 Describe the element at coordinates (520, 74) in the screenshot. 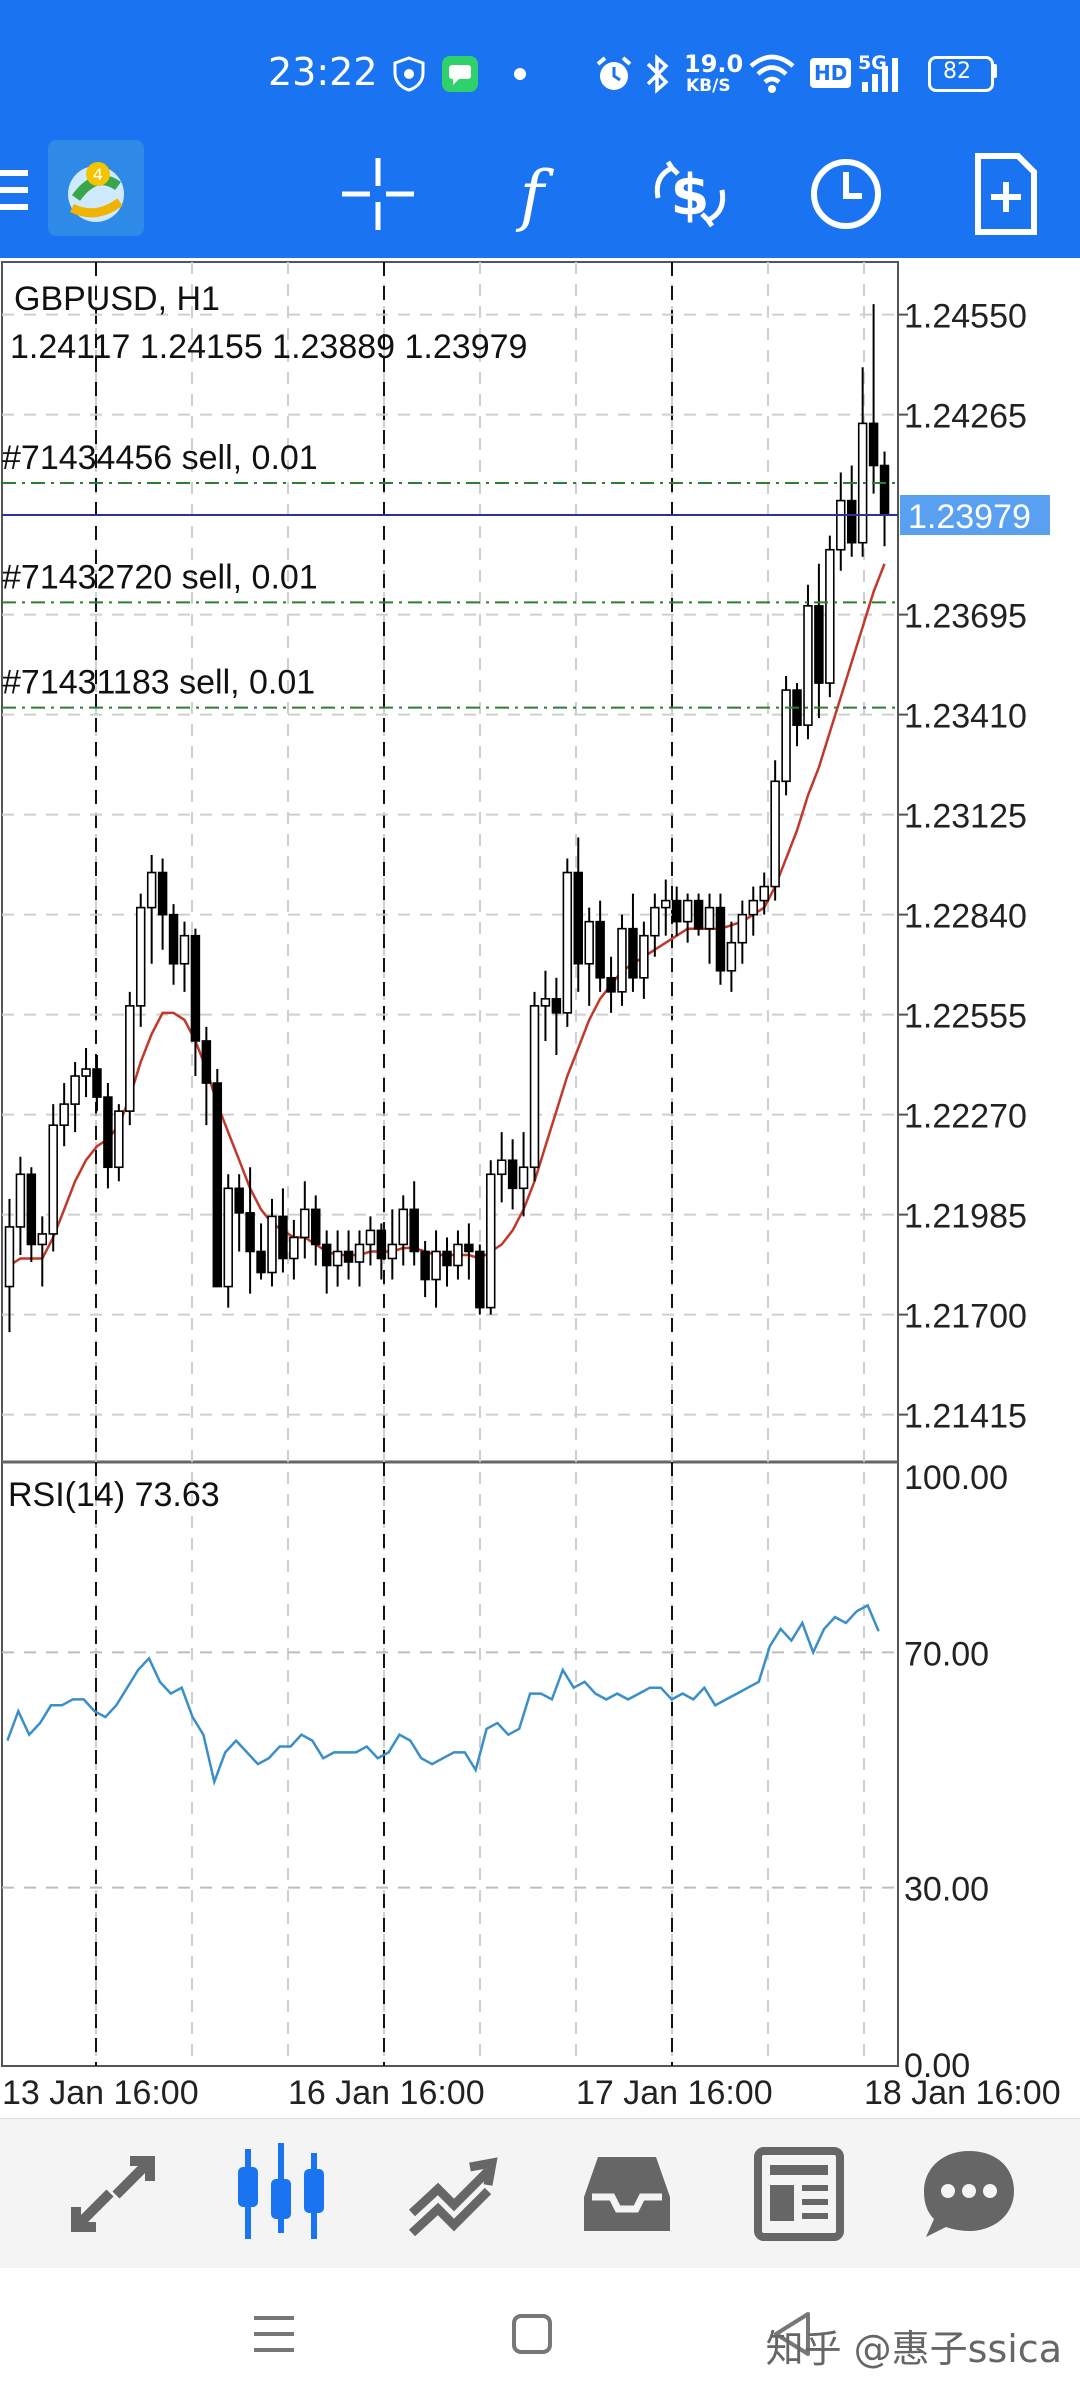

I see `dot-icon` at that location.